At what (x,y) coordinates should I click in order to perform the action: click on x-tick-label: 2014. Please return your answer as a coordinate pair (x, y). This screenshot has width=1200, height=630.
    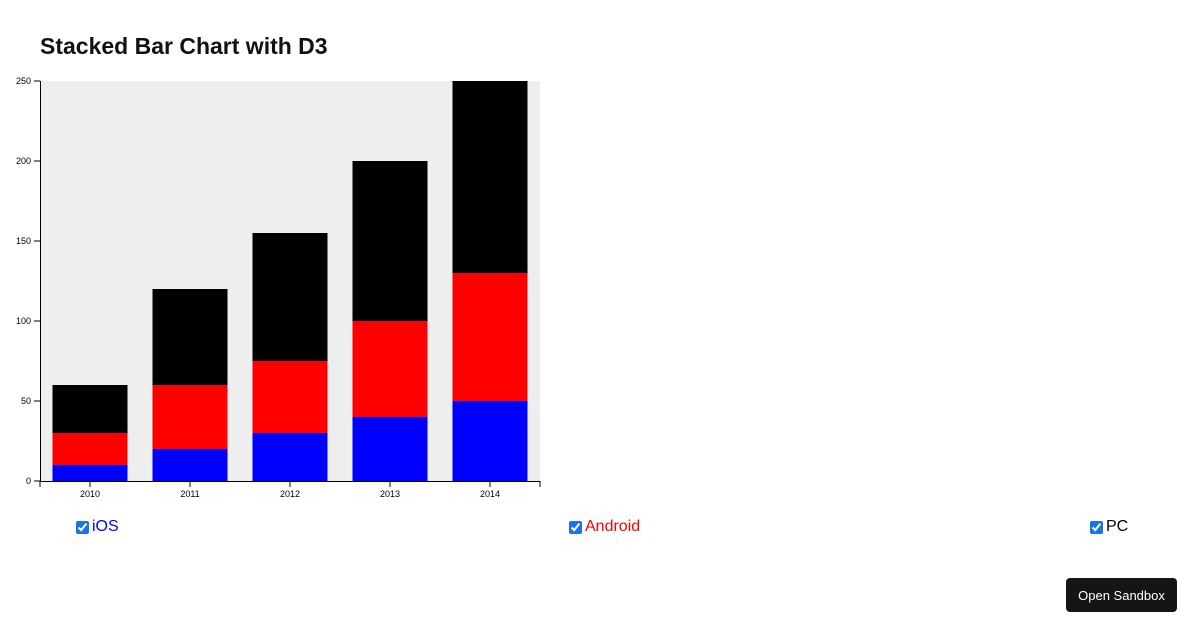
    Looking at the image, I should click on (490, 494).